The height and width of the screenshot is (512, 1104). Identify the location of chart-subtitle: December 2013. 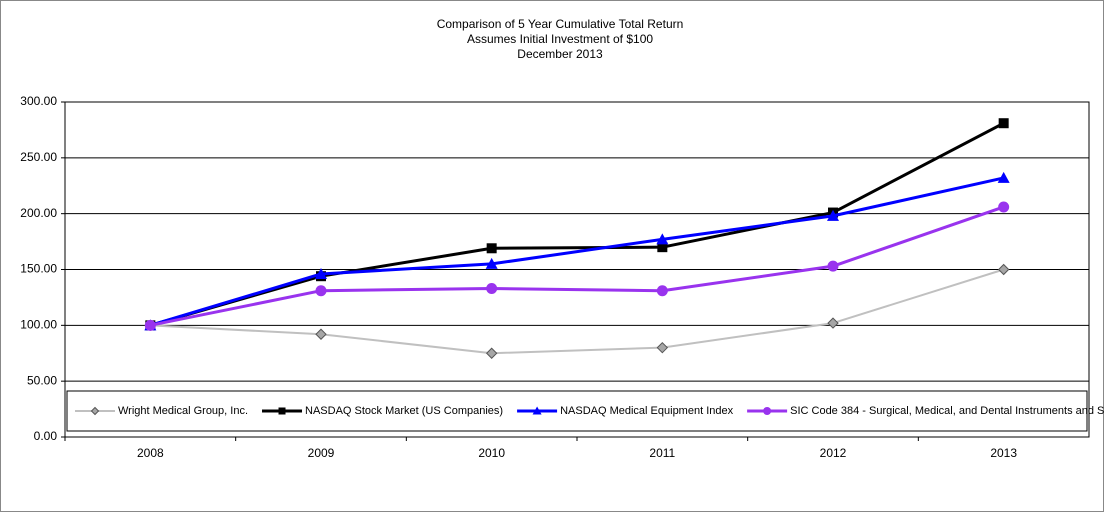
(560, 54).